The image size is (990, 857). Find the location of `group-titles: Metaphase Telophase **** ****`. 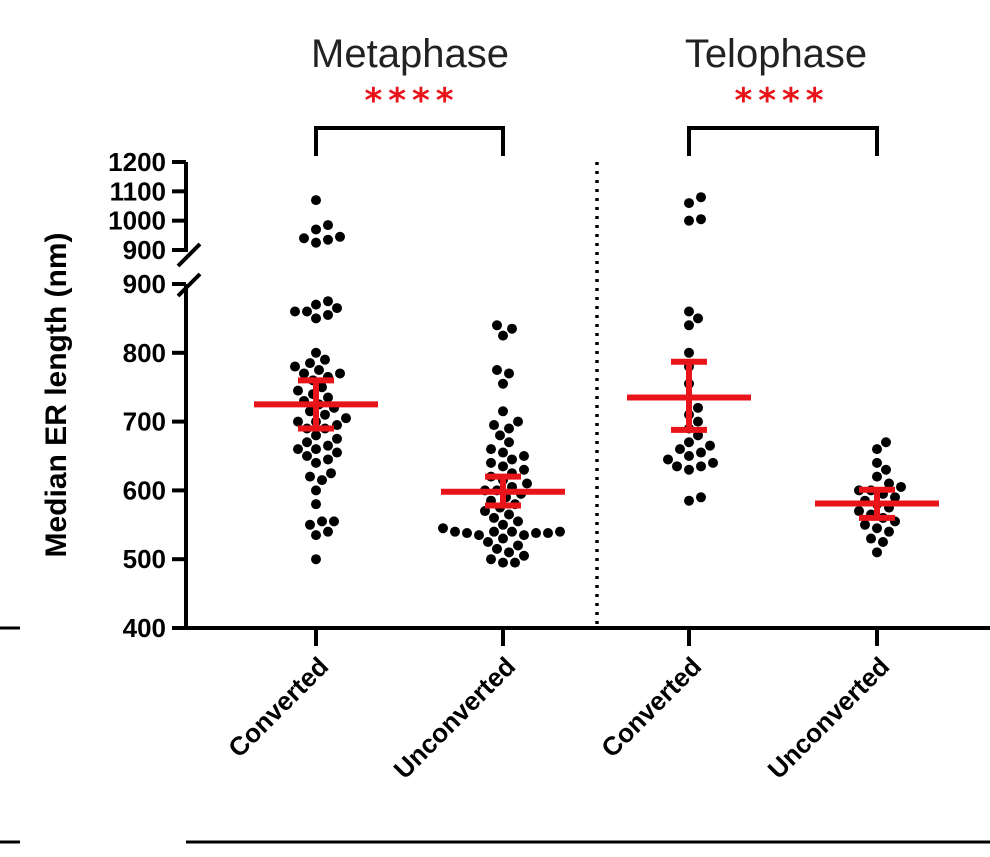

group-titles: Metaphase Telophase **** **** is located at coordinates (589, 76).